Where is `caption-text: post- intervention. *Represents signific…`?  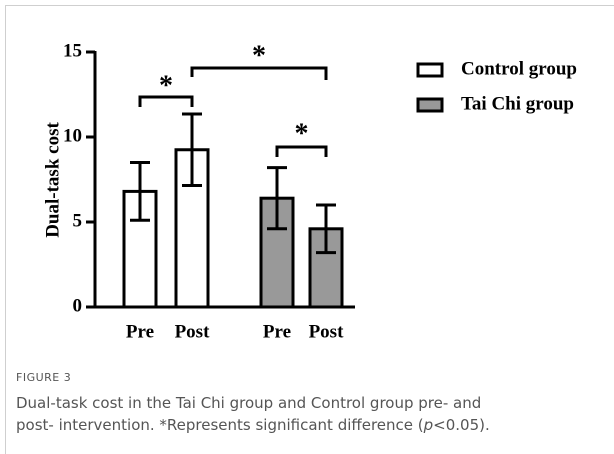 caption-text: post- intervention. *Represents signific… is located at coordinates (220, 425).